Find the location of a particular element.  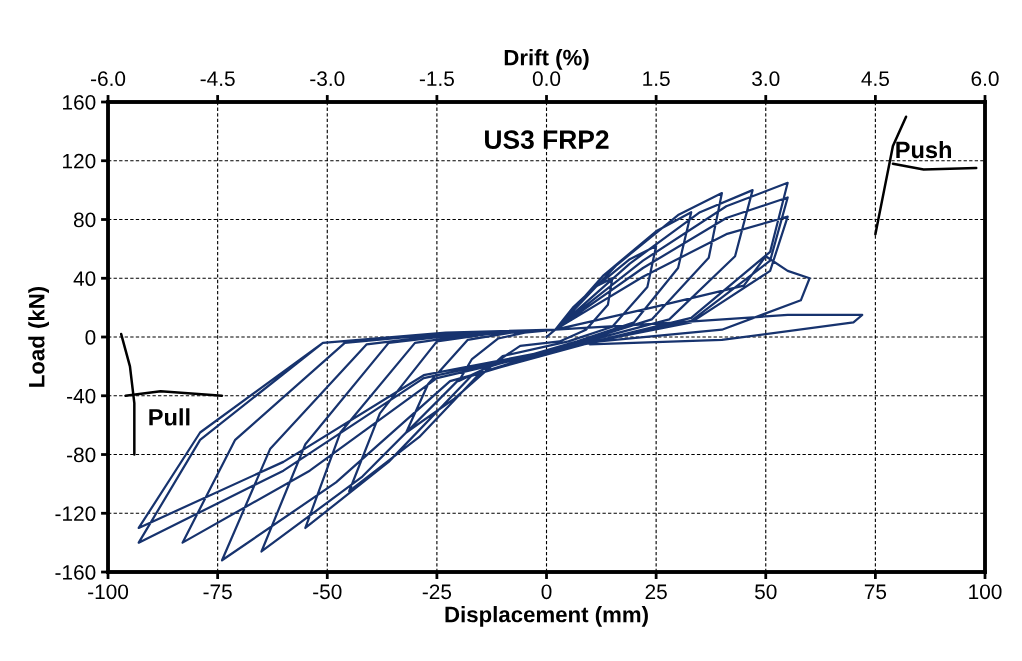

x-tick-label: -25 is located at coordinates (437, 592).